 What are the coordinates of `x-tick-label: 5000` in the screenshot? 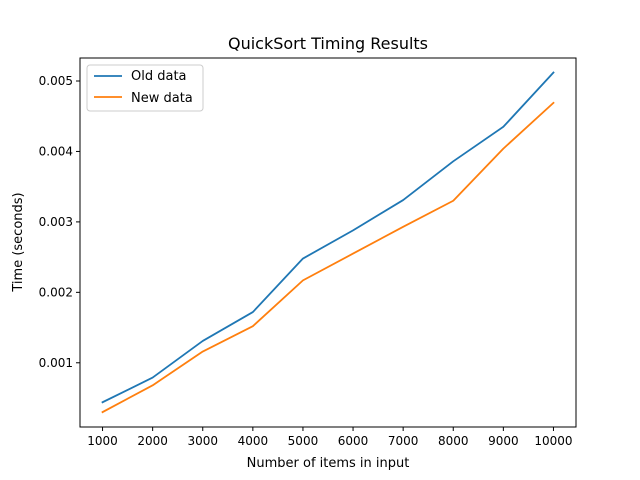 It's located at (303, 441).